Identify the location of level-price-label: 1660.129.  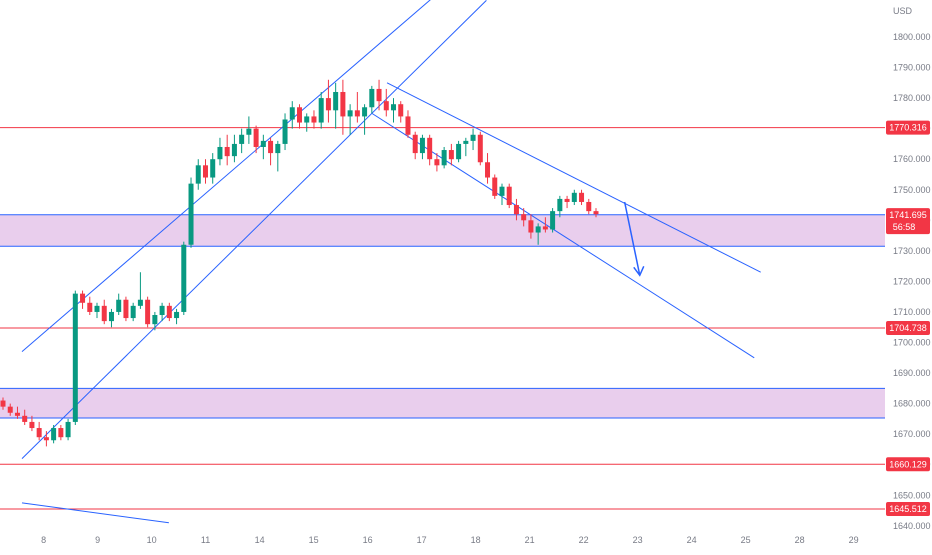
(908, 464).